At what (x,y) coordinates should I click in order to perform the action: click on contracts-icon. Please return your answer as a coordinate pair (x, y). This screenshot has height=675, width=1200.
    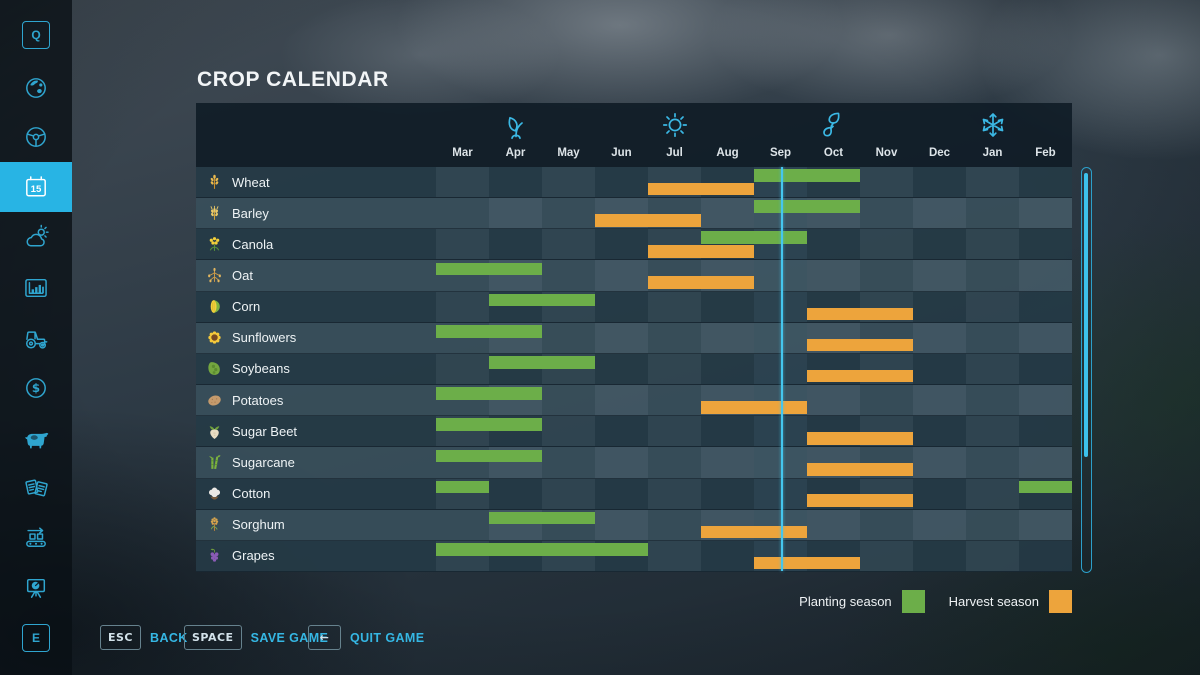
    Looking at the image, I should click on (36, 488).